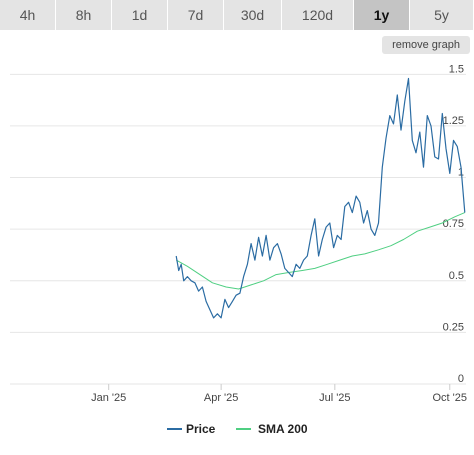  What do you see at coordinates (334, 398) in the screenshot?
I see `x-tick-label: Jul '25` at bounding box center [334, 398].